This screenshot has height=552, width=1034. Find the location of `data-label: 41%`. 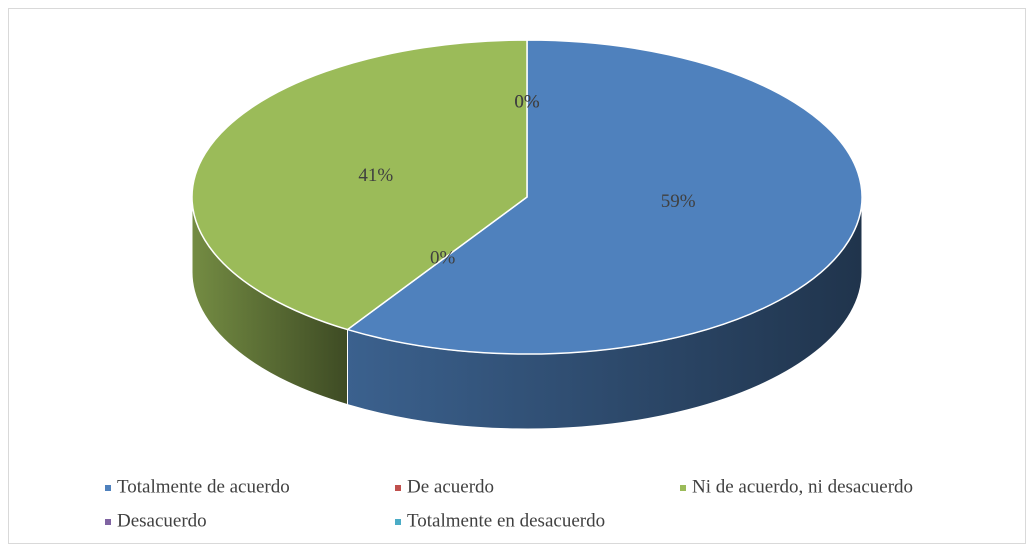

data-label: 41% is located at coordinates (375, 175).